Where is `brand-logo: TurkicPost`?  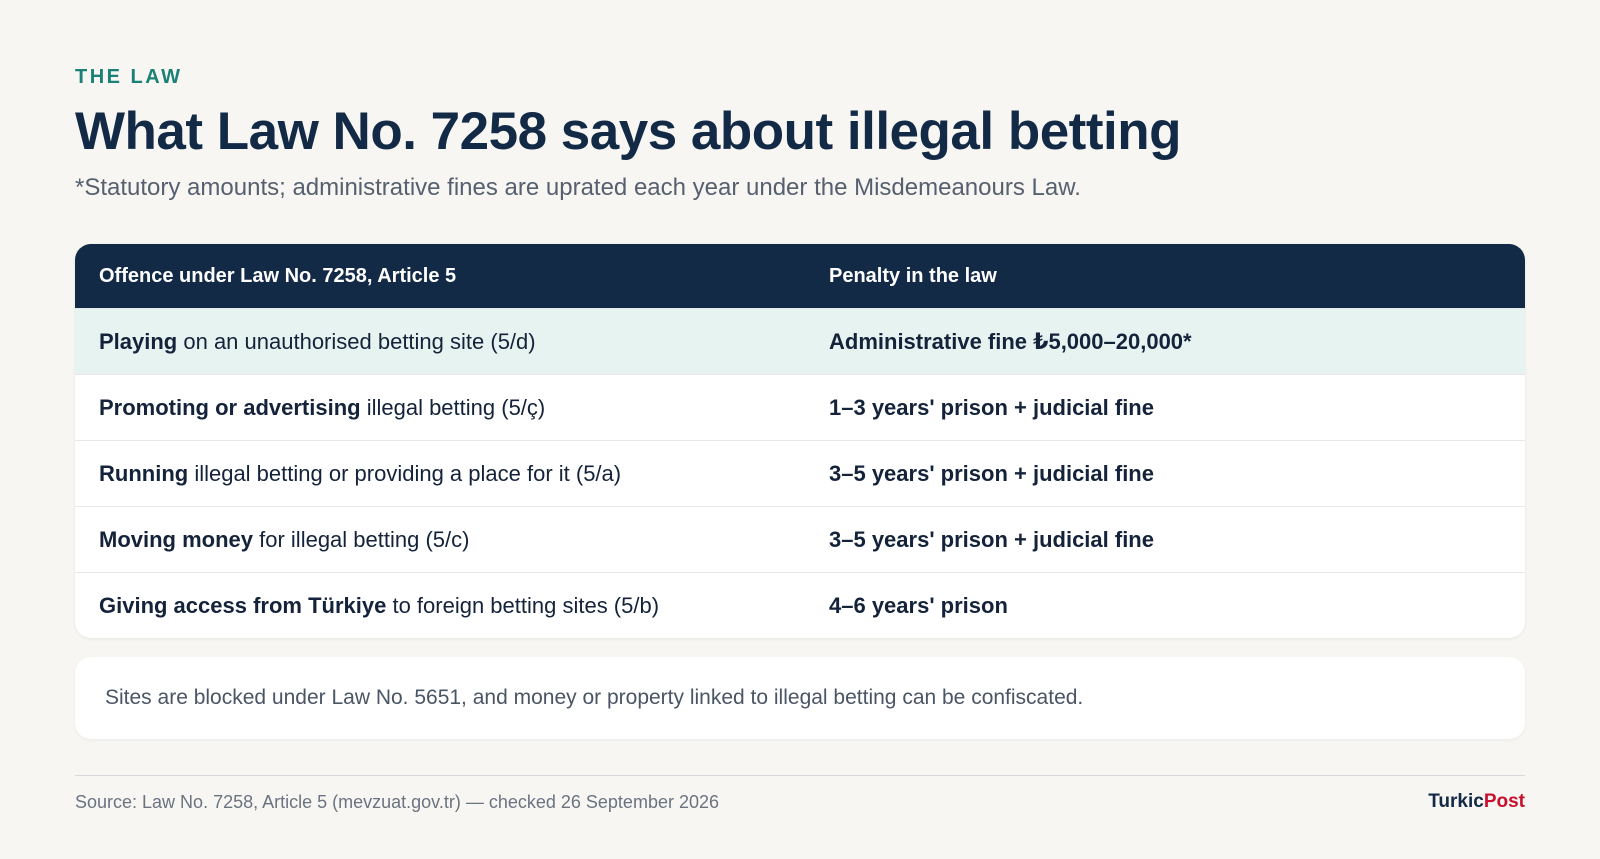
brand-logo: TurkicPost is located at coordinates (1476, 802).